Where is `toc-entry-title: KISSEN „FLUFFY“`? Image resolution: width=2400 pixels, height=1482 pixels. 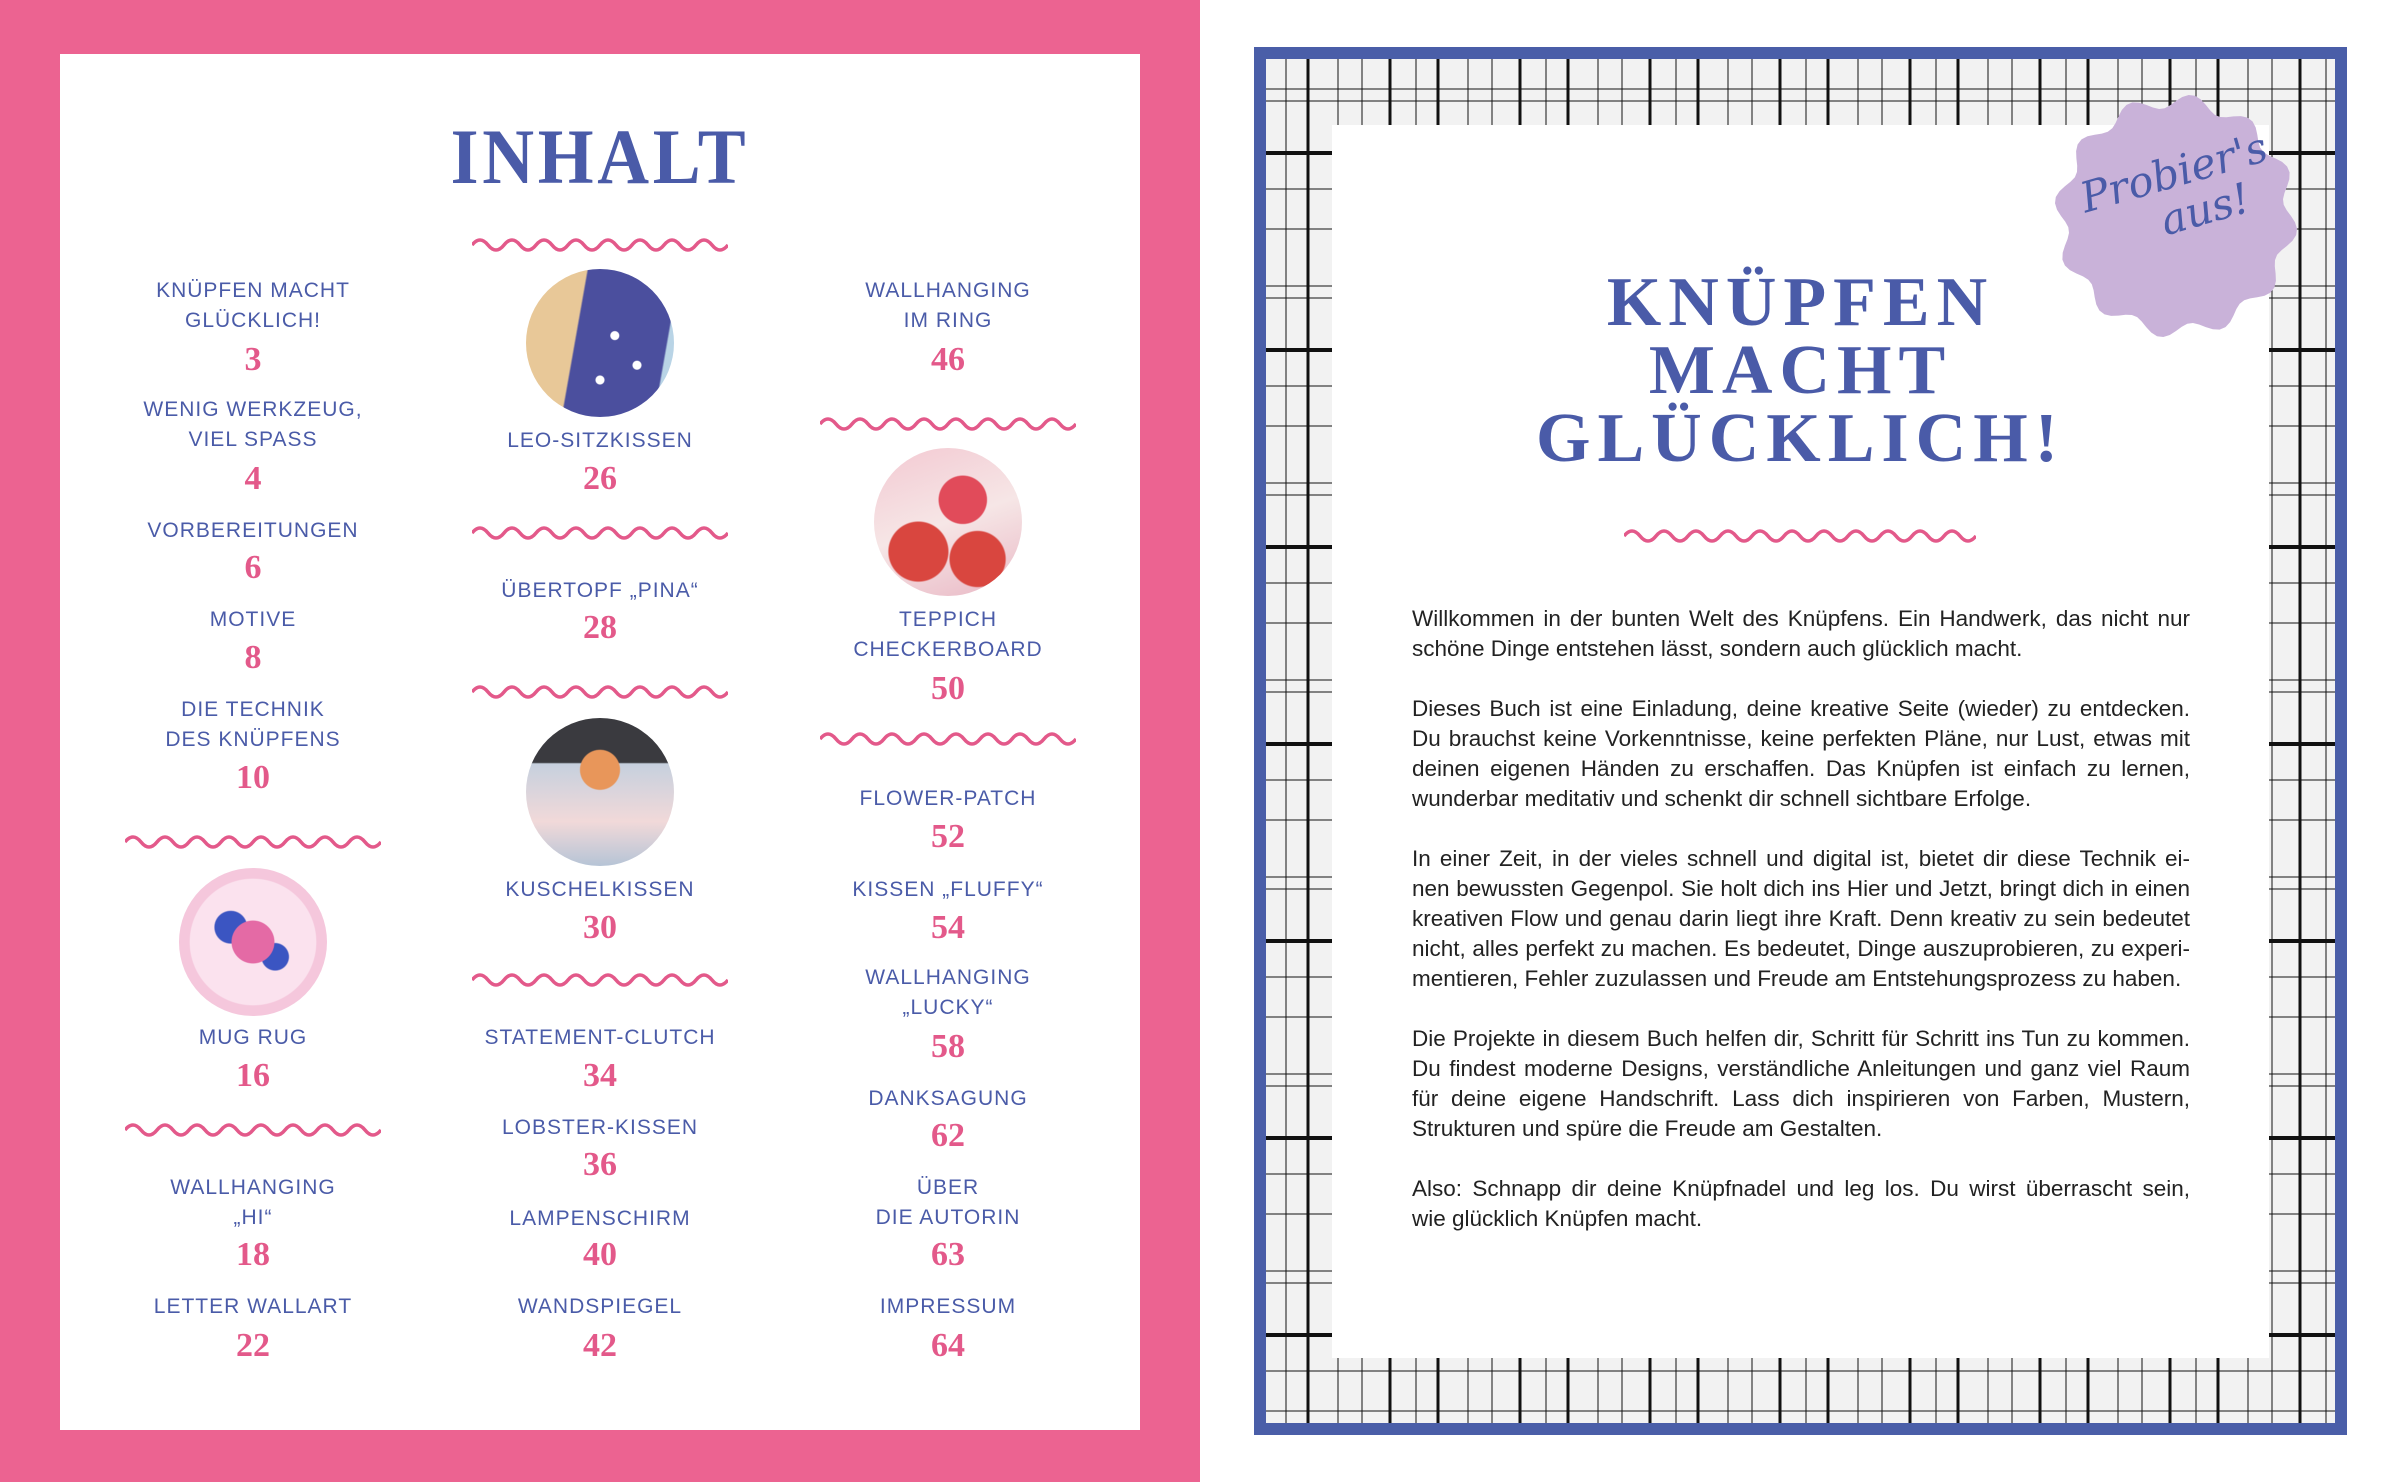
toc-entry-title: KISSEN „FLUFFY“ is located at coordinates (948, 890).